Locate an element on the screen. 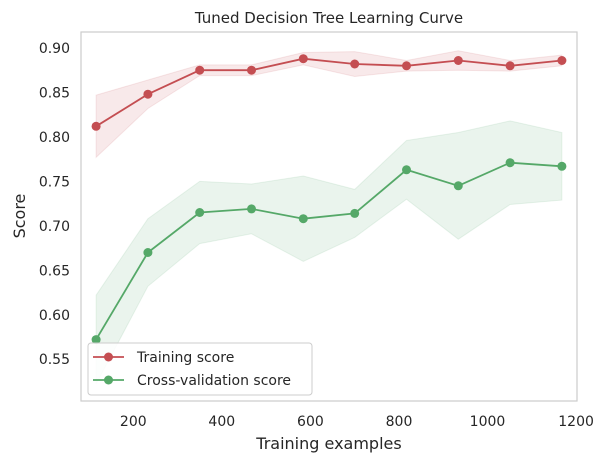 The width and height of the screenshot is (597, 463). y-tick-label: 0.60 is located at coordinates (54, 316).